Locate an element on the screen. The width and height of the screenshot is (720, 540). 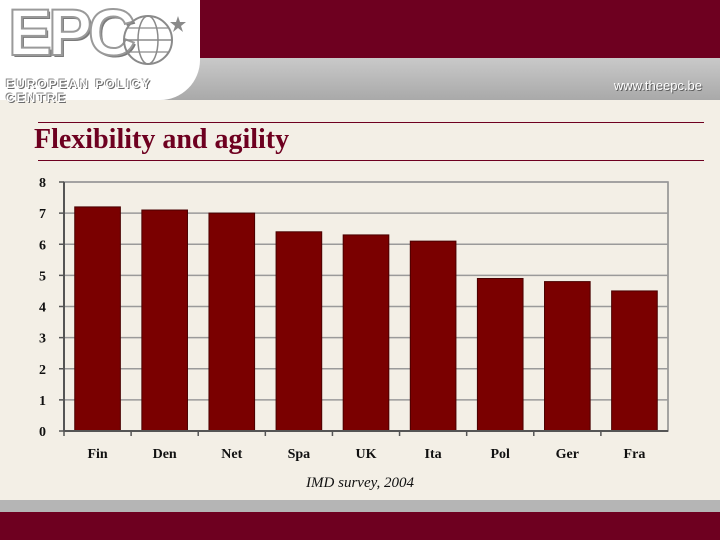
logo-subtitle: EUROPEAN POLICY CENTRE is located at coordinates (79, 91).